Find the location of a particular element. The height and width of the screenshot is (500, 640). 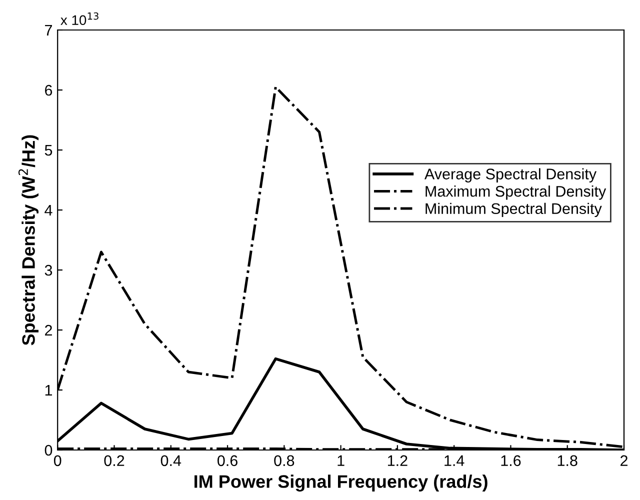

legend-label: Minimum Spectral Density is located at coordinates (514, 210).